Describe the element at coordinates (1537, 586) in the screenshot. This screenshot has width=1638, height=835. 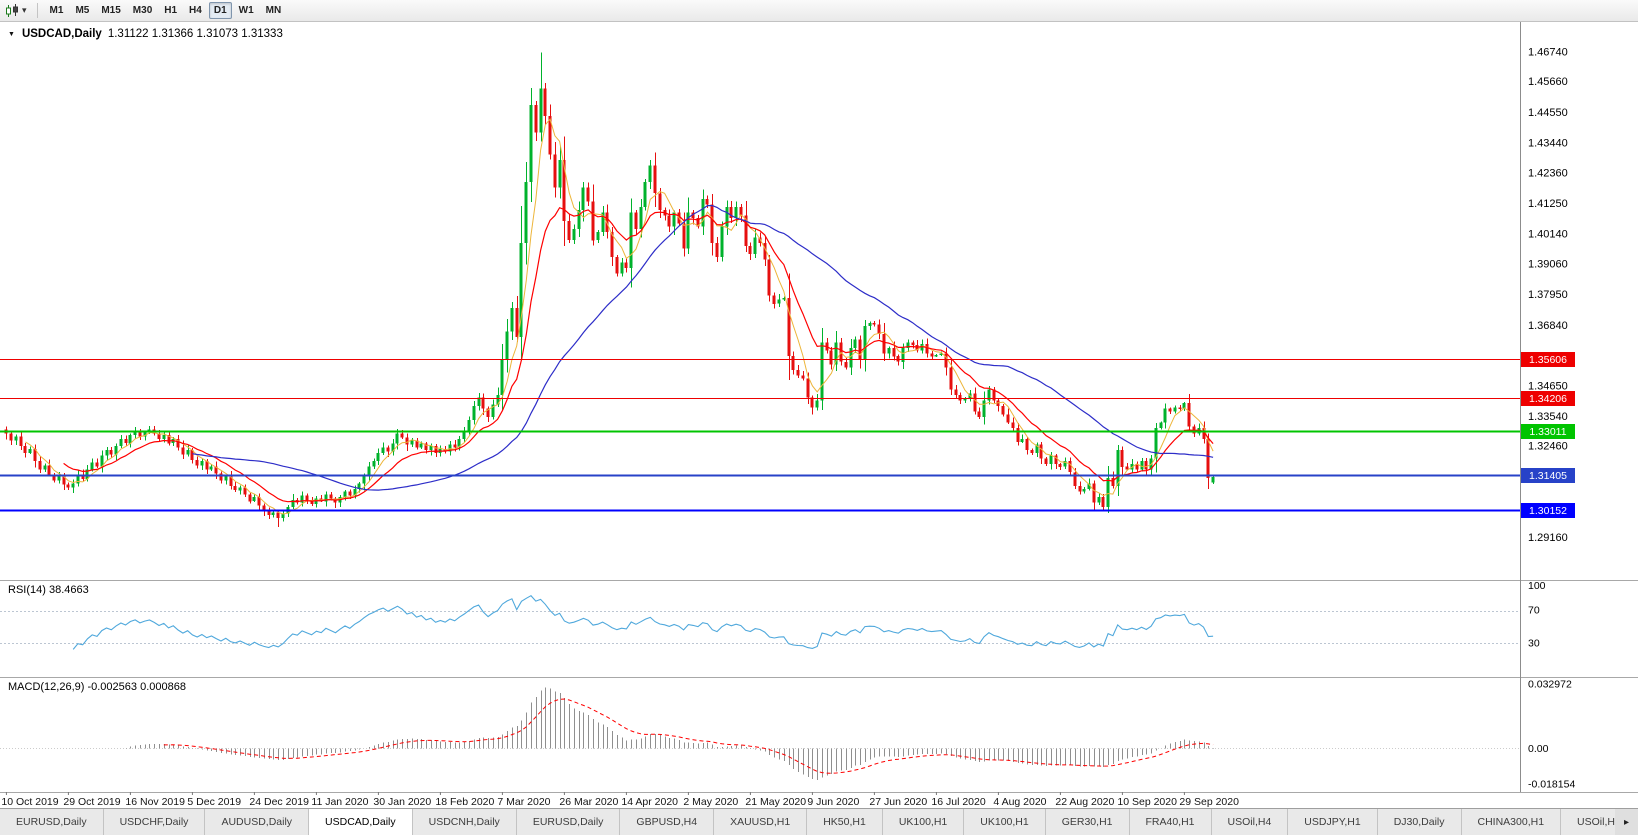
I see `svg-text: 100` at that location.